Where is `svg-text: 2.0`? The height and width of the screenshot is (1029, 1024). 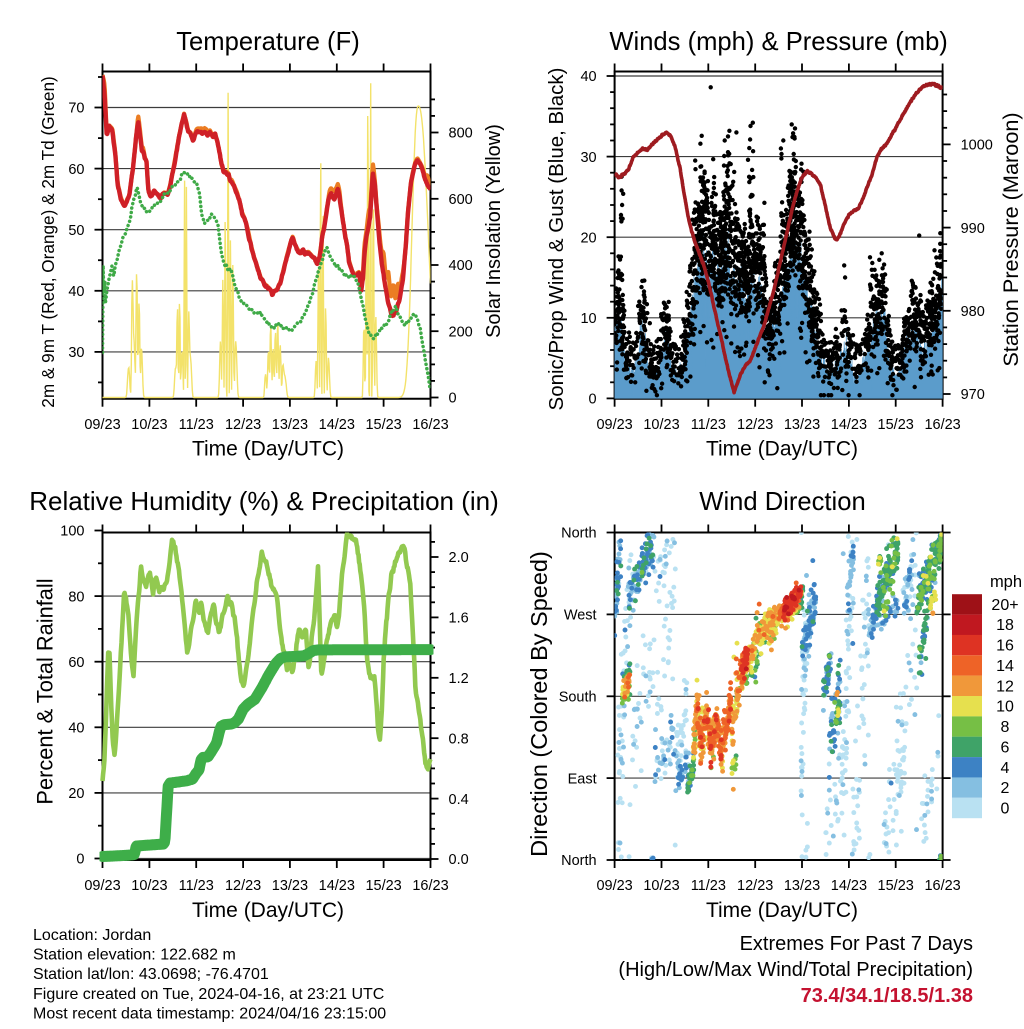 svg-text: 2.0 is located at coordinates (459, 558).